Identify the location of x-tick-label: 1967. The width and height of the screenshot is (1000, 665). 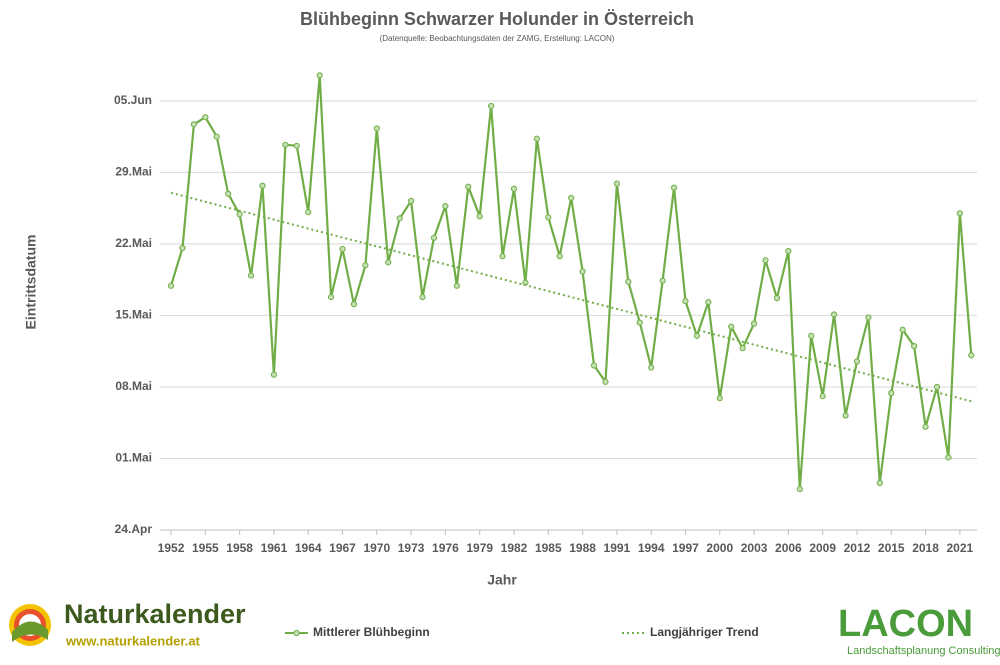
(342, 548).